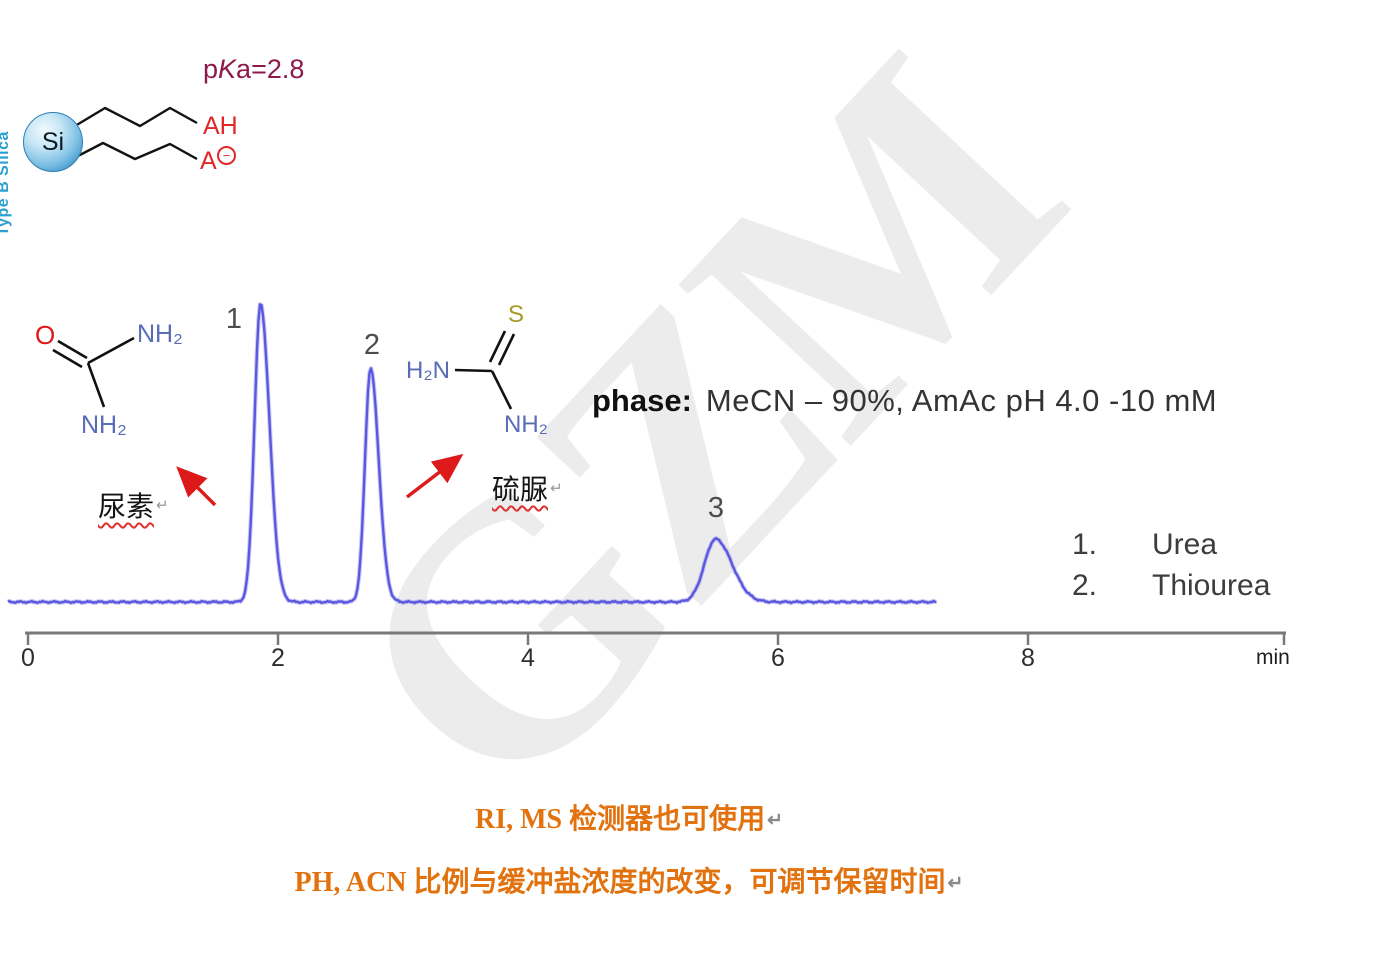 Image resolution: width=1384 pixels, height=971 pixels. Describe the element at coordinates (133, 507) in the screenshot. I see `urea-chinese-label: 尿素 ↵` at that location.